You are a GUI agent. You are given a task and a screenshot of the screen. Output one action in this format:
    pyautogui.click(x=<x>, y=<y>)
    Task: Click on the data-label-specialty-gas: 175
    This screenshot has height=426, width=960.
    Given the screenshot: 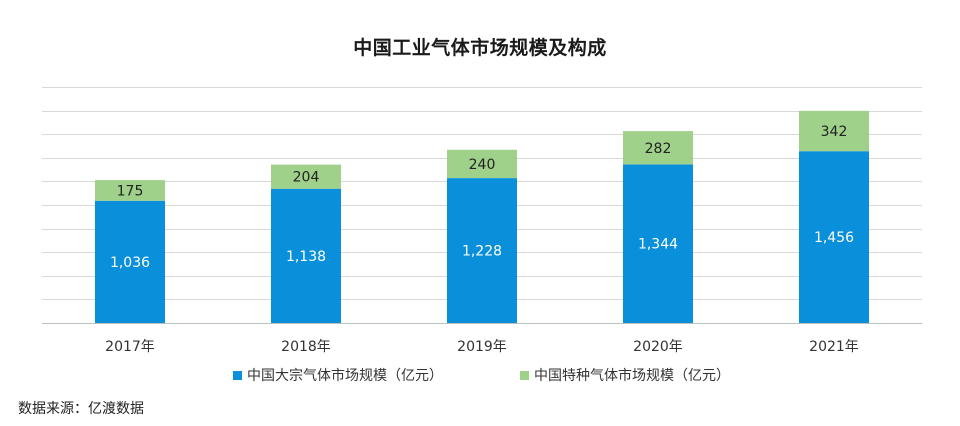 What is the action you would take?
    pyautogui.click(x=130, y=191)
    